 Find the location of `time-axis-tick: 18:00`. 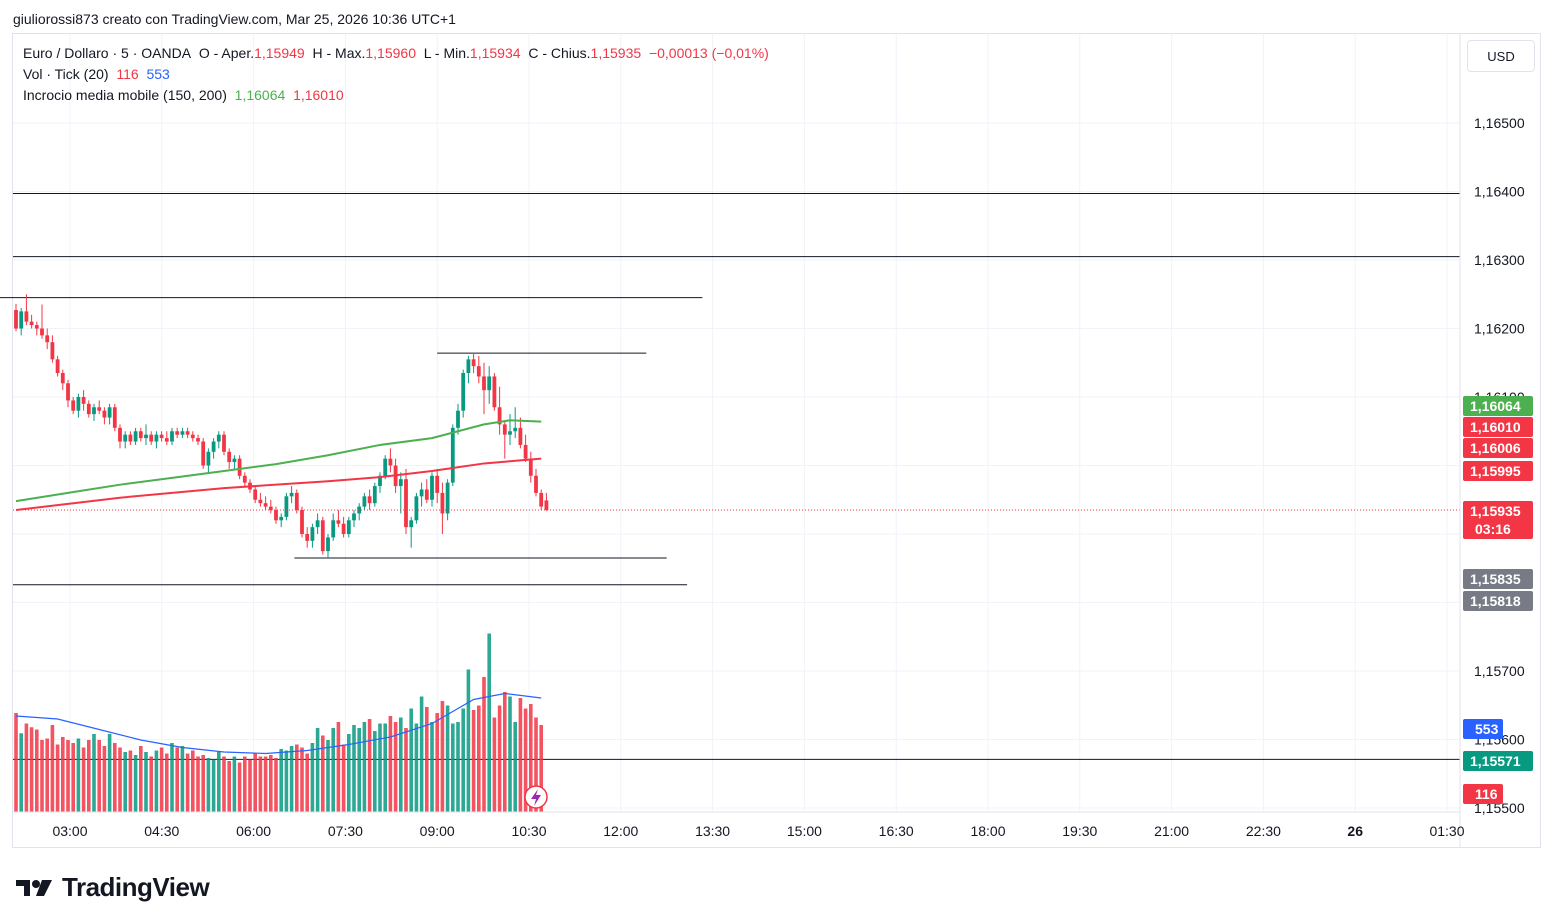

time-axis-tick: 18:00 is located at coordinates (987, 831).